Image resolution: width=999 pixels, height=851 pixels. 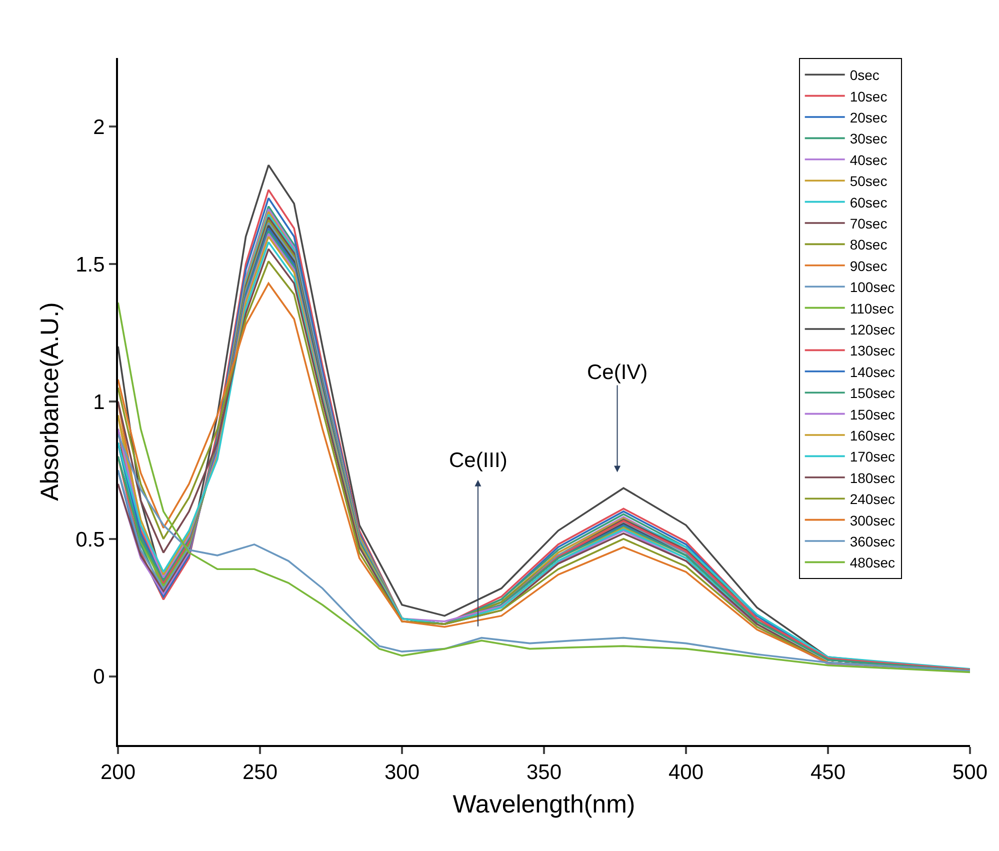 I want to click on y-tick-label: 2, so click(x=99, y=128).